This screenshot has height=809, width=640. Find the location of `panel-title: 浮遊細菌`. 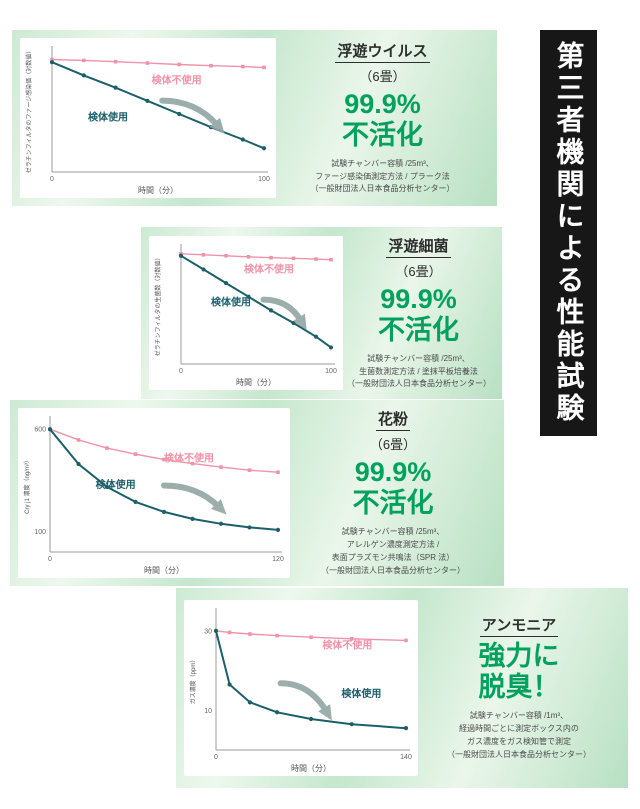

panel-title: 浮遊細菌 is located at coordinates (418, 246).